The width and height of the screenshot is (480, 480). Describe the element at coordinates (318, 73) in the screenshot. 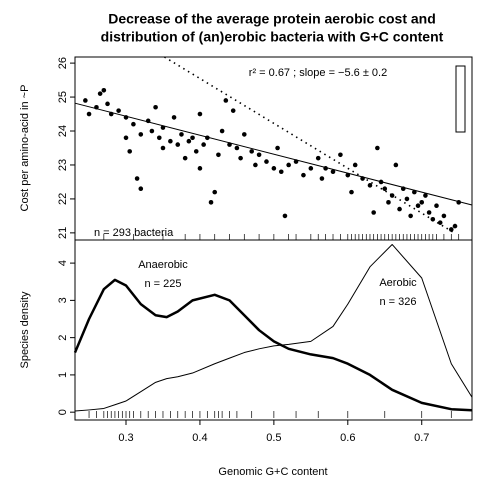

I see `fit-annotation: r² = 0.67 ; slope = −5.6 ± 0.2` at that location.